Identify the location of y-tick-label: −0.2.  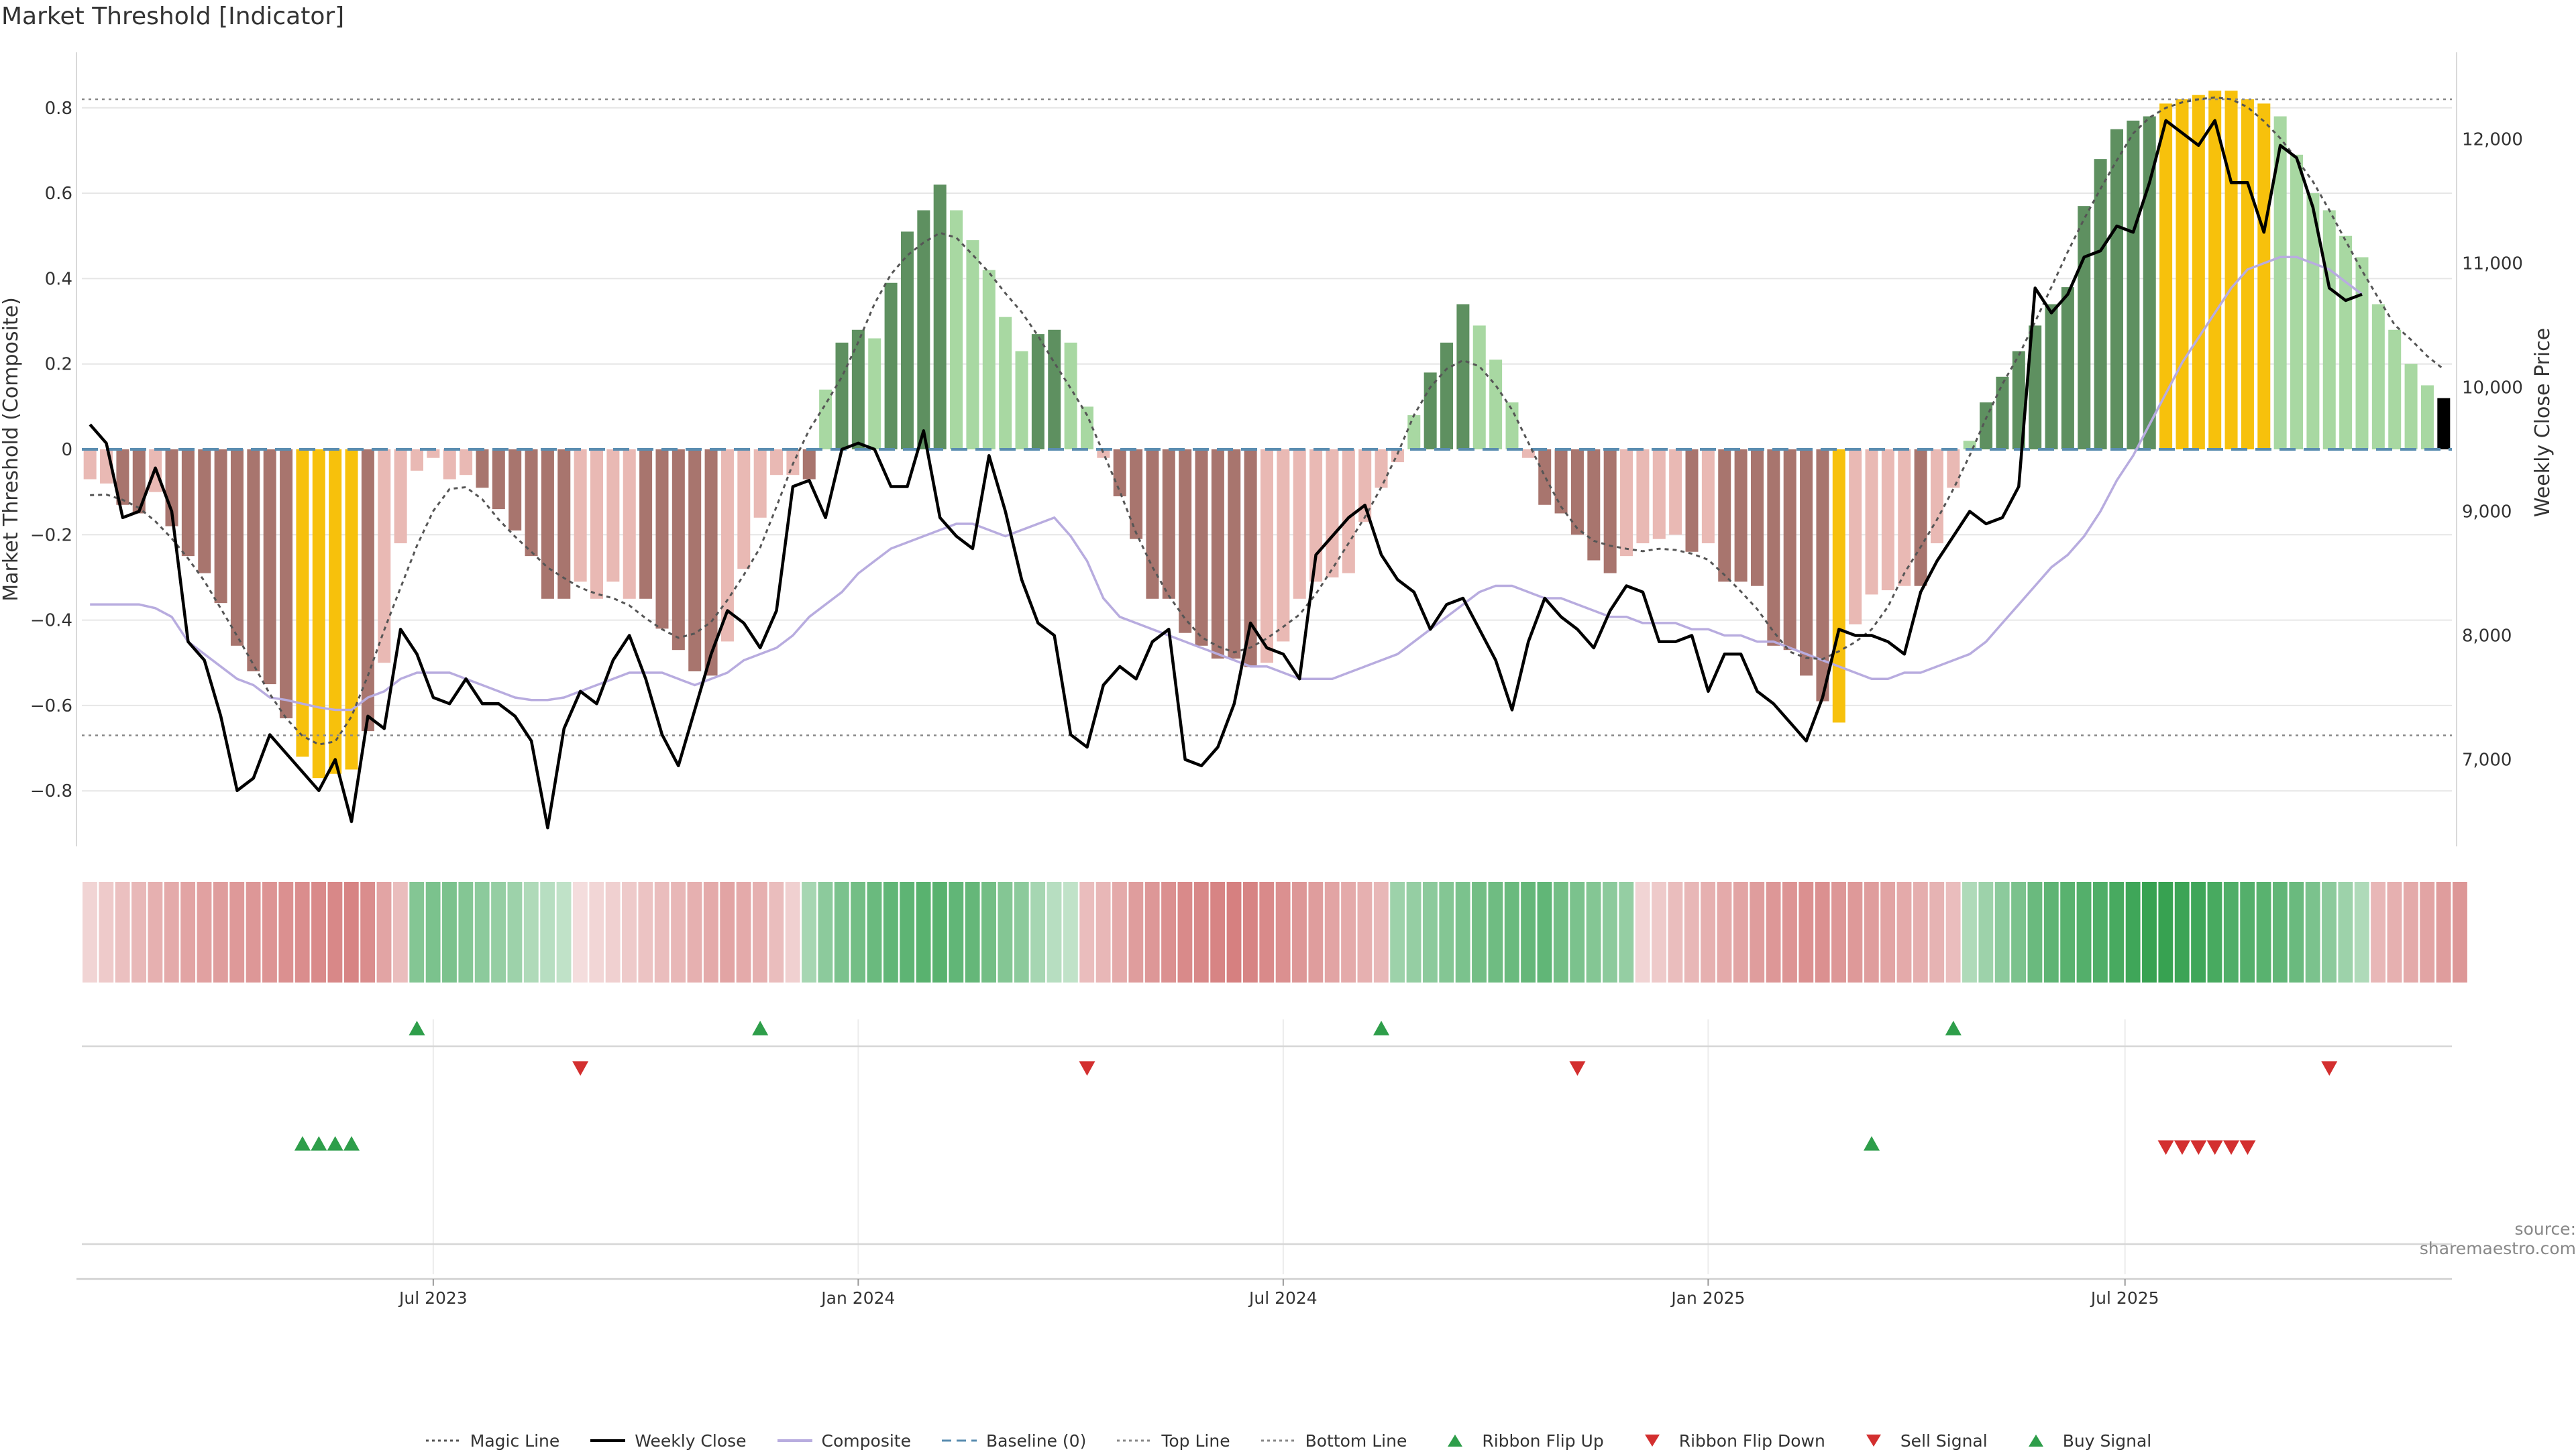
(51, 535).